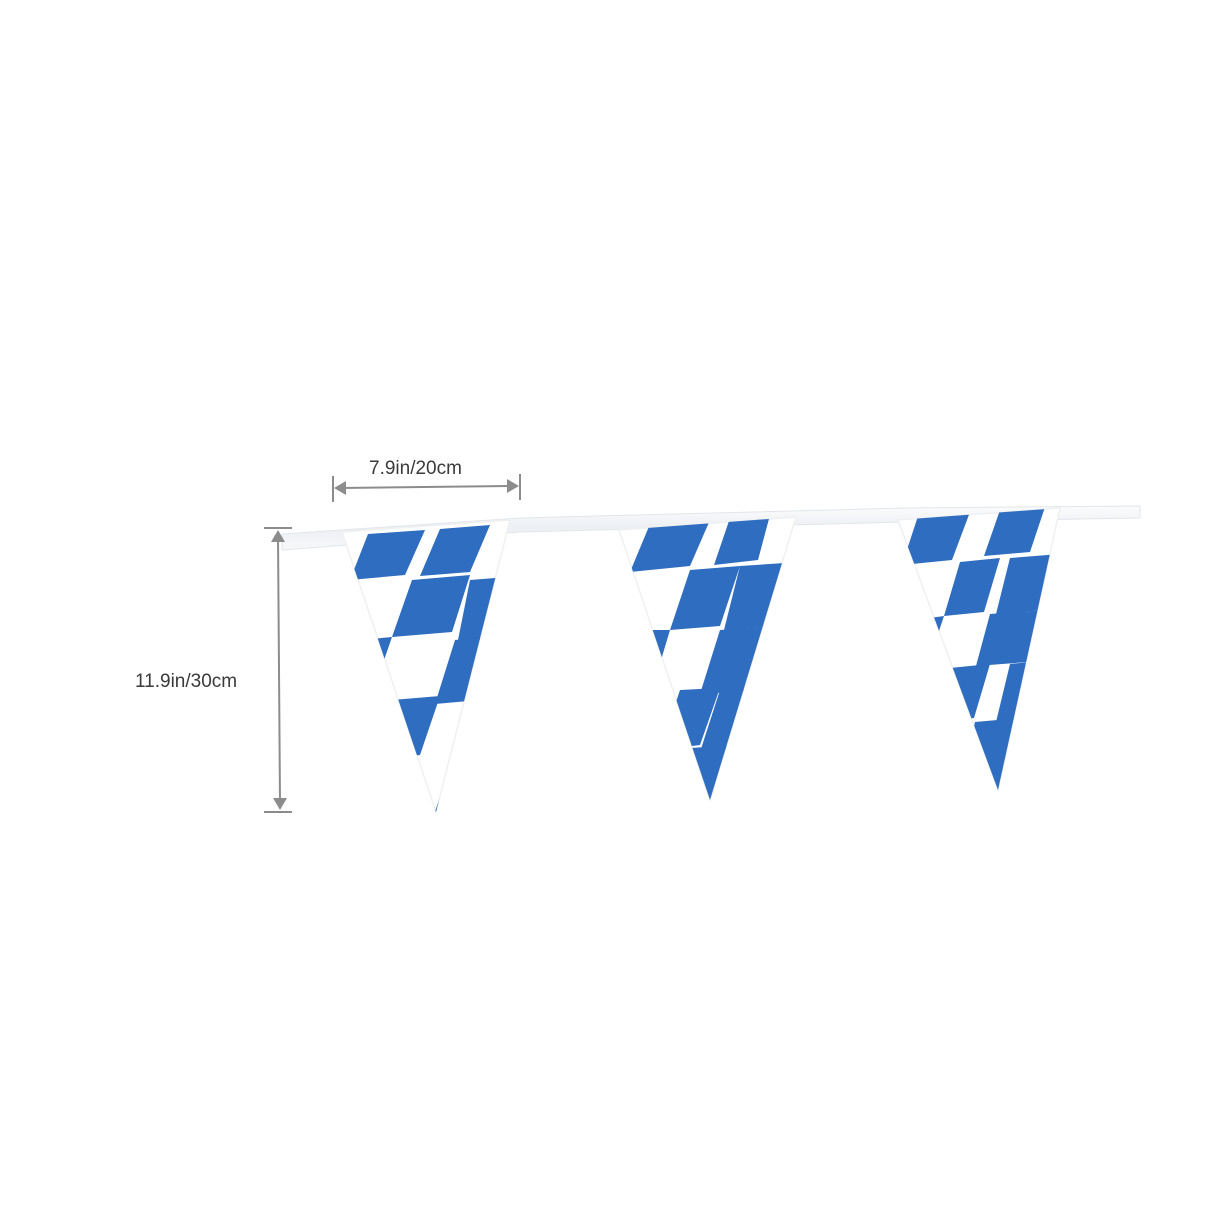 Image resolution: width=1222 pixels, height=1222 pixels. What do you see at coordinates (278, 670) in the screenshot?
I see `height-dimension-line` at bounding box center [278, 670].